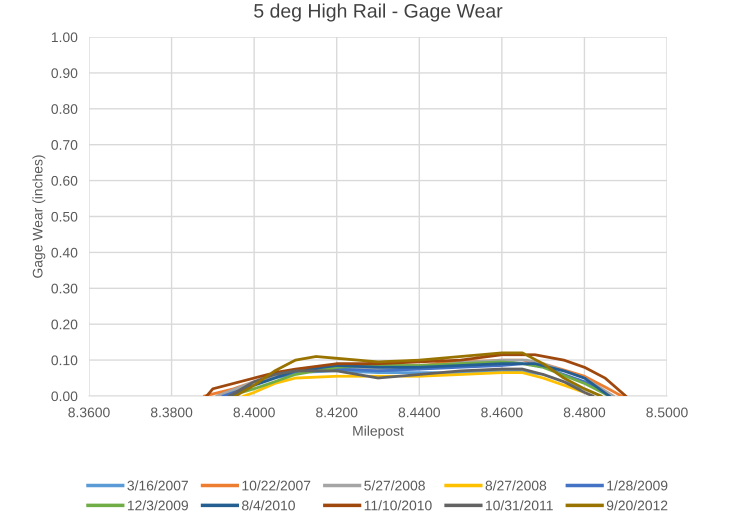 The image size is (739, 522). What do you see at coordinates (158, 505) in the screenshot?
I see `legend-label: 12/3/2009` at bounding box center [158, 505].